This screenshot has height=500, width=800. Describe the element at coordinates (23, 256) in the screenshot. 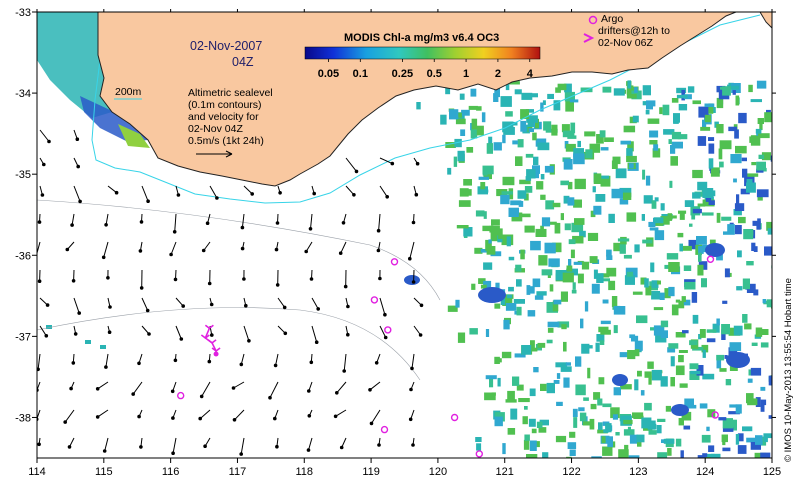

I see `y-tick-label: -36` at that location.